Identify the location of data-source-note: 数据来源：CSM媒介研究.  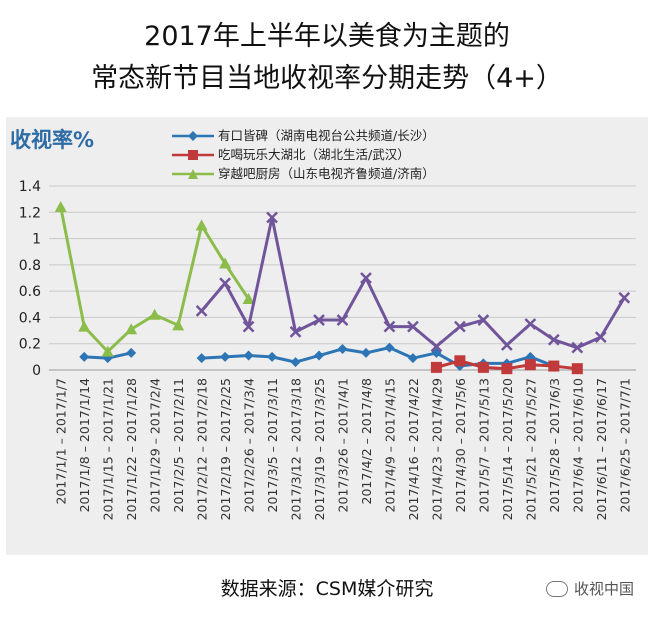
(327, 589).